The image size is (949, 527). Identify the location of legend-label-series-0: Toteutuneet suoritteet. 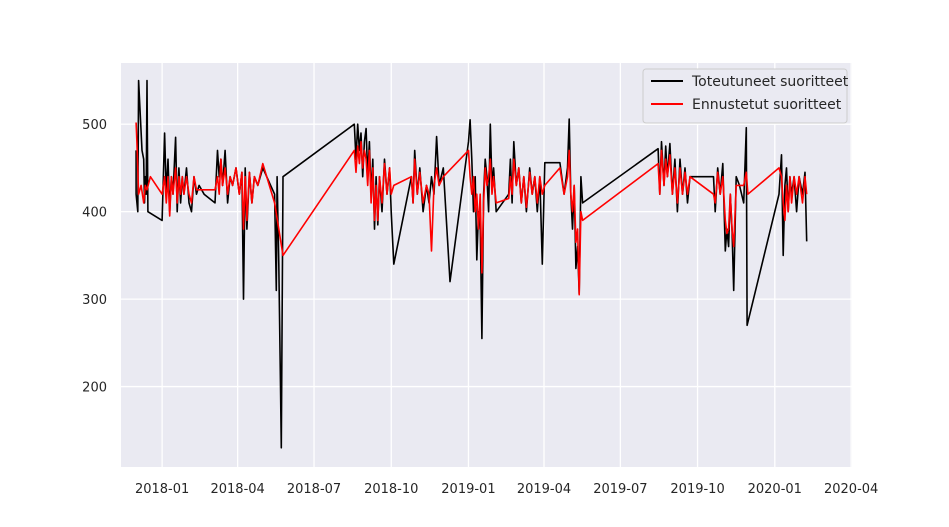
(770, 82).